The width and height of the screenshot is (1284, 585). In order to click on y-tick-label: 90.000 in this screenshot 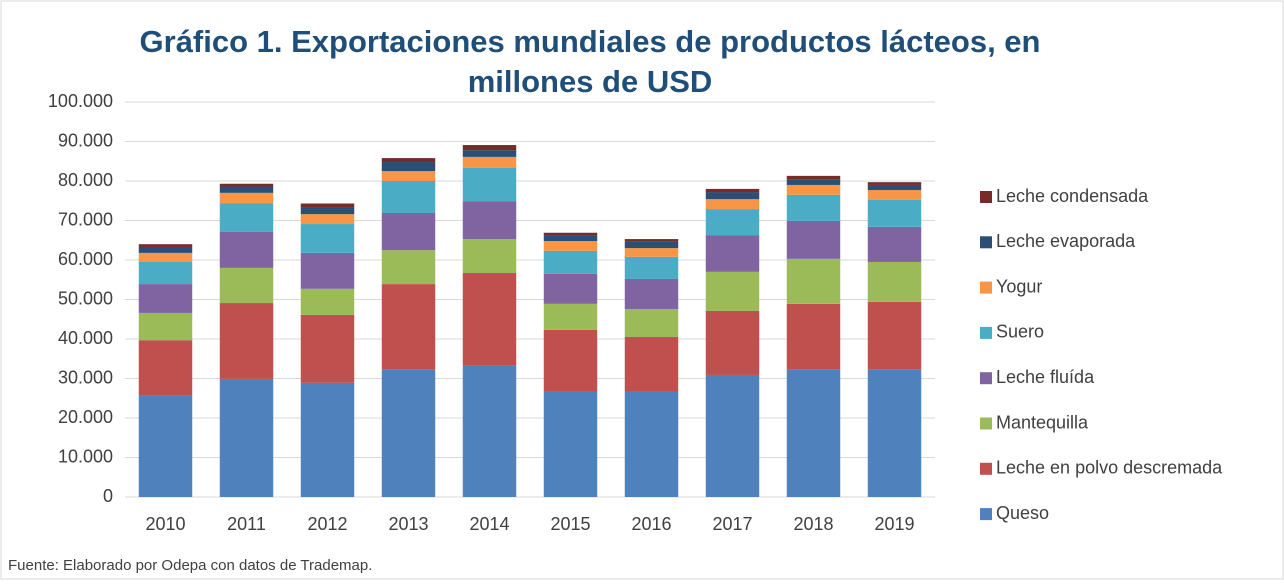, I will do `click(85, 140)`.